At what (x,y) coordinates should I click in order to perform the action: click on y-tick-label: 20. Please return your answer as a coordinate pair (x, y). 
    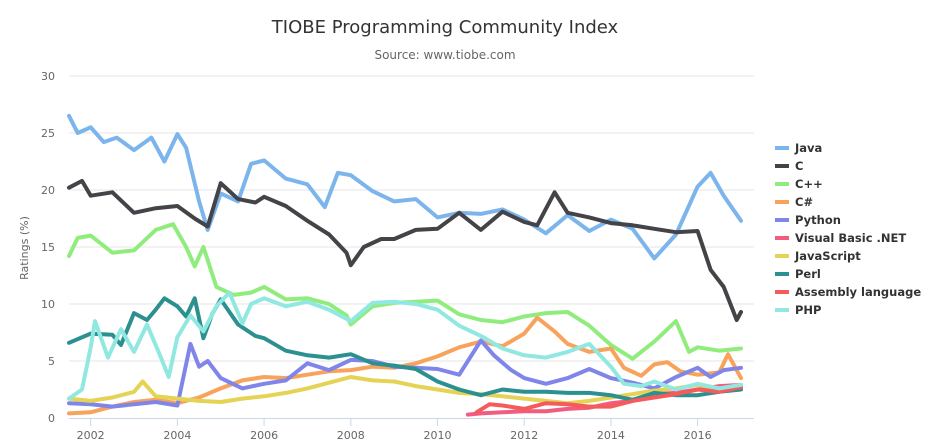
    Looking at the image, I should click on (48, 190).